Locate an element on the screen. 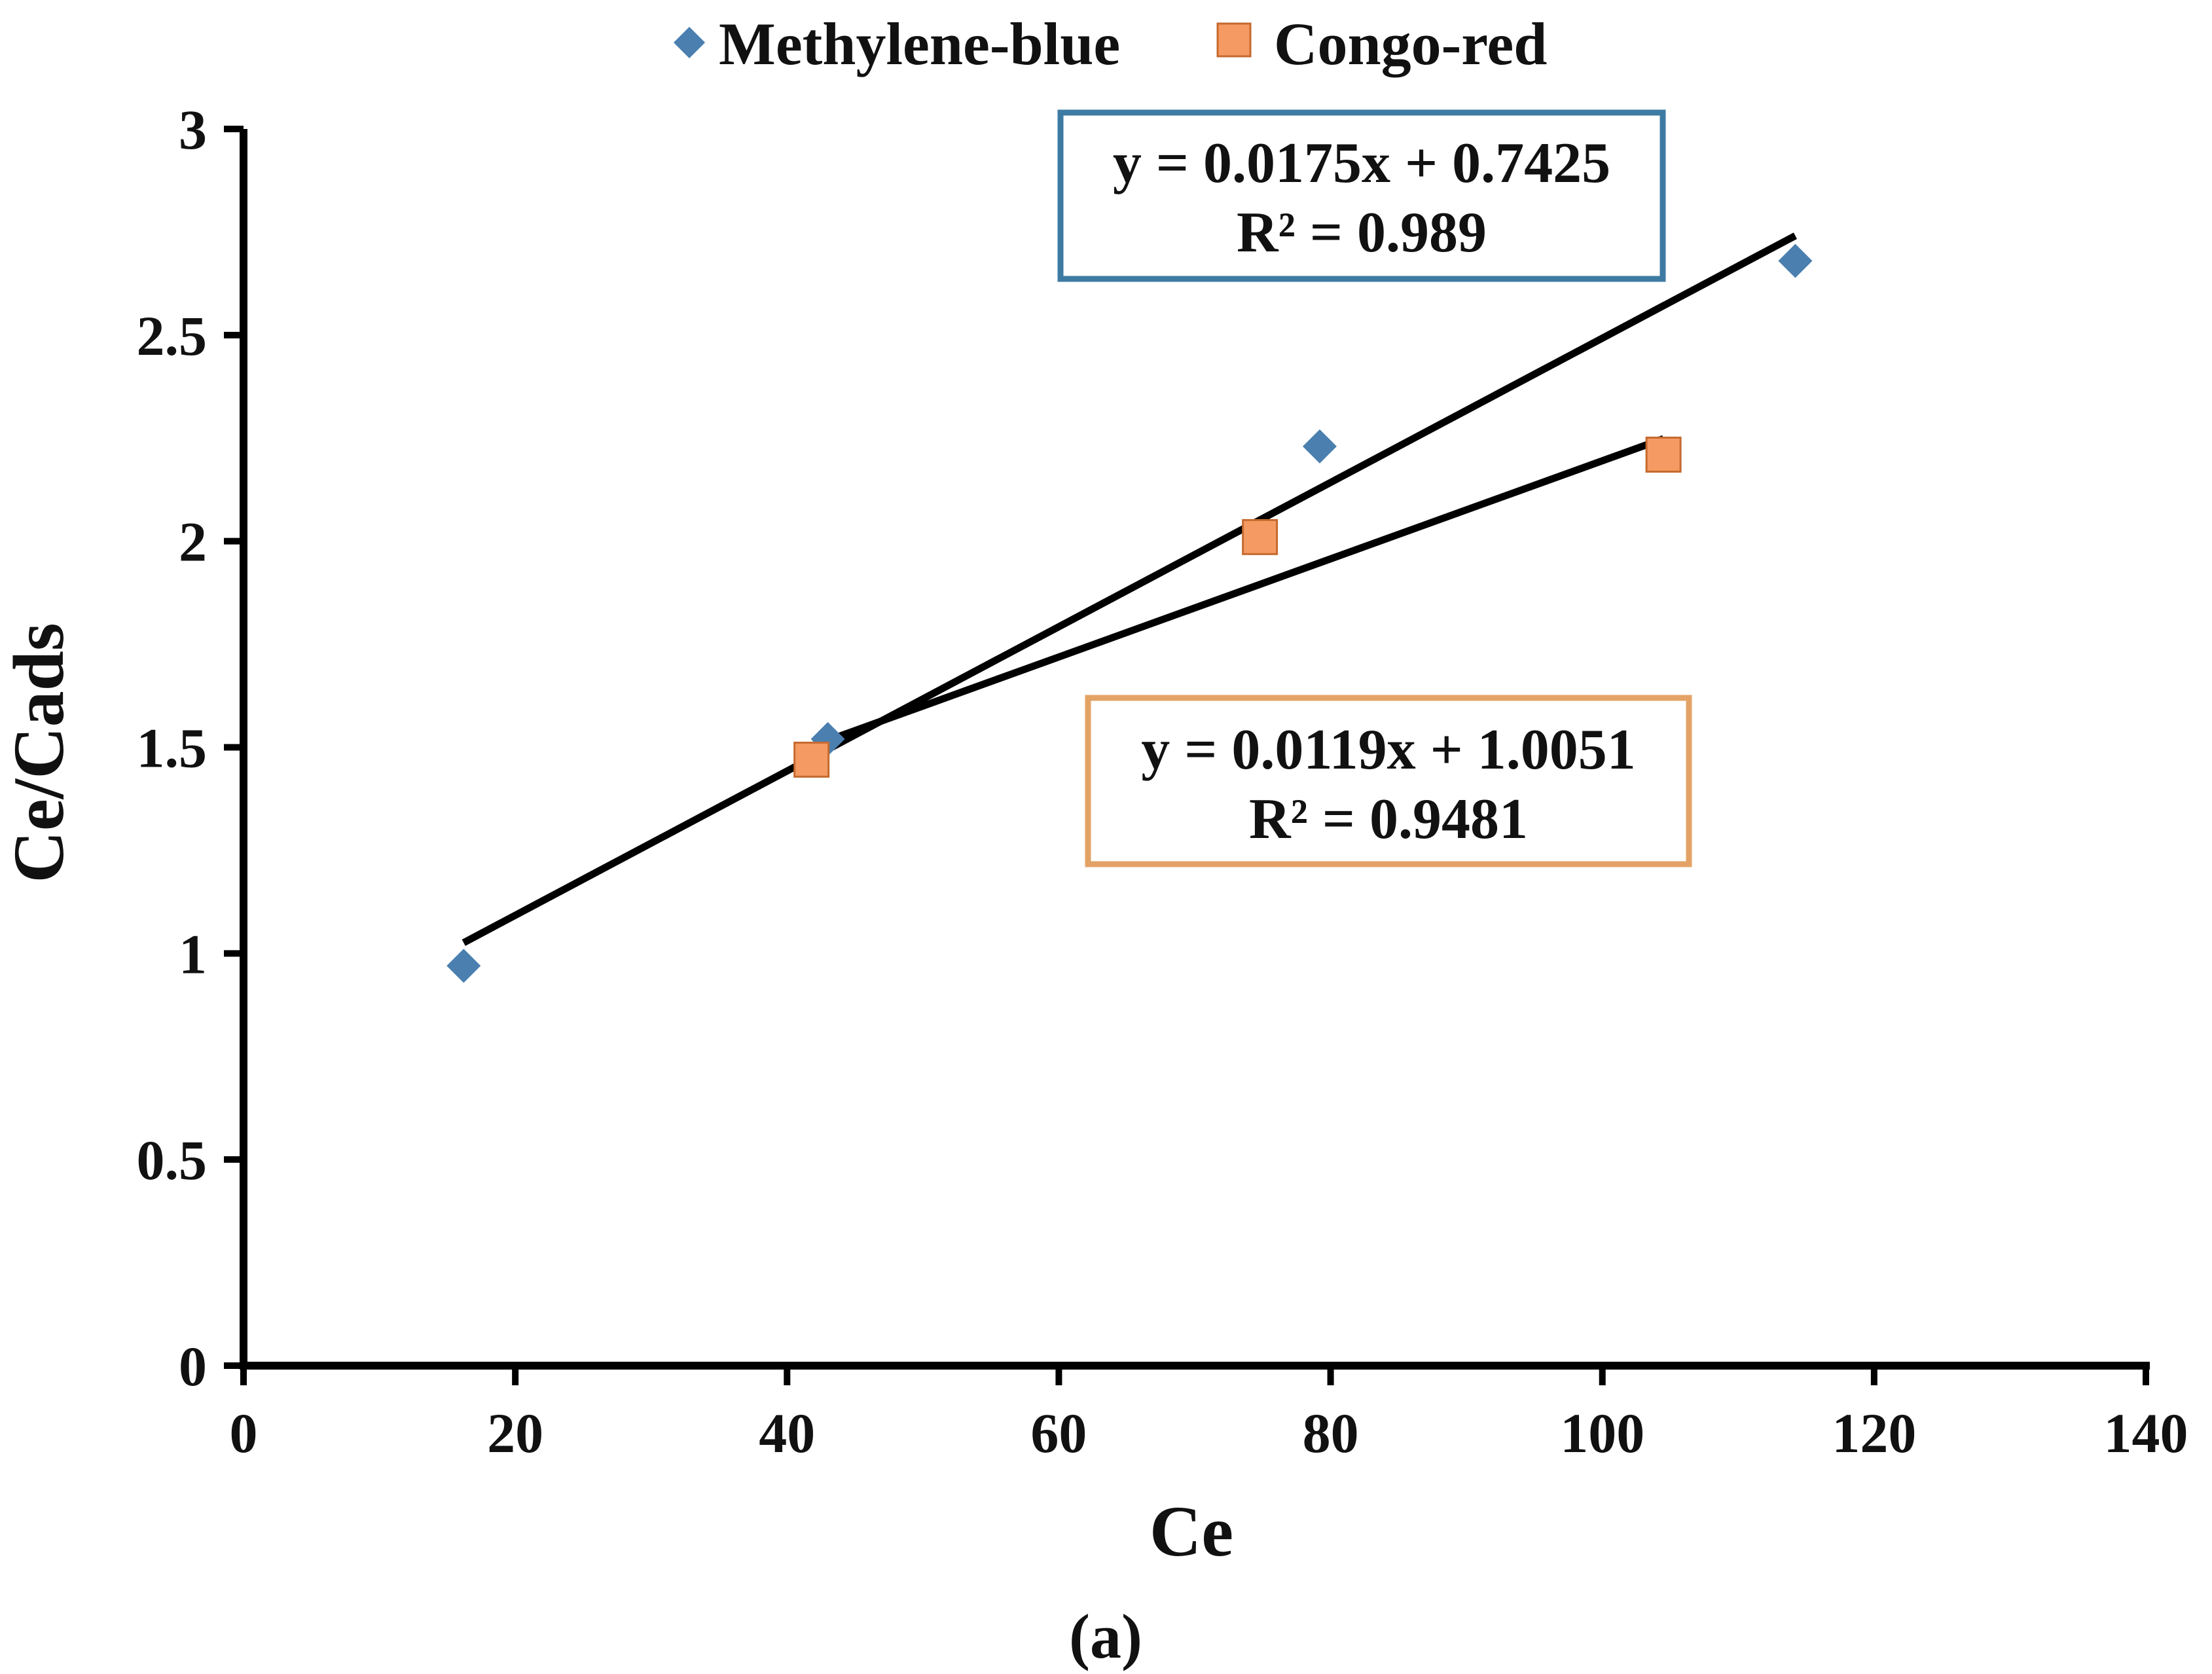  y-axis-title: Ce/Cads is located at coordinates (39, 752).